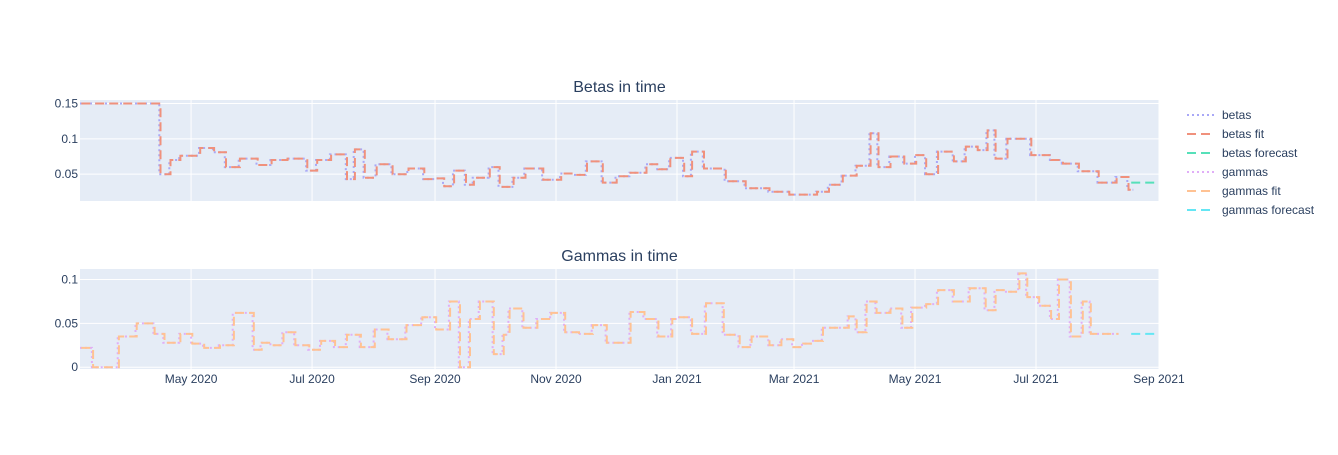  I want to click on legend-label: gammas forecast, so click(1268, 210).